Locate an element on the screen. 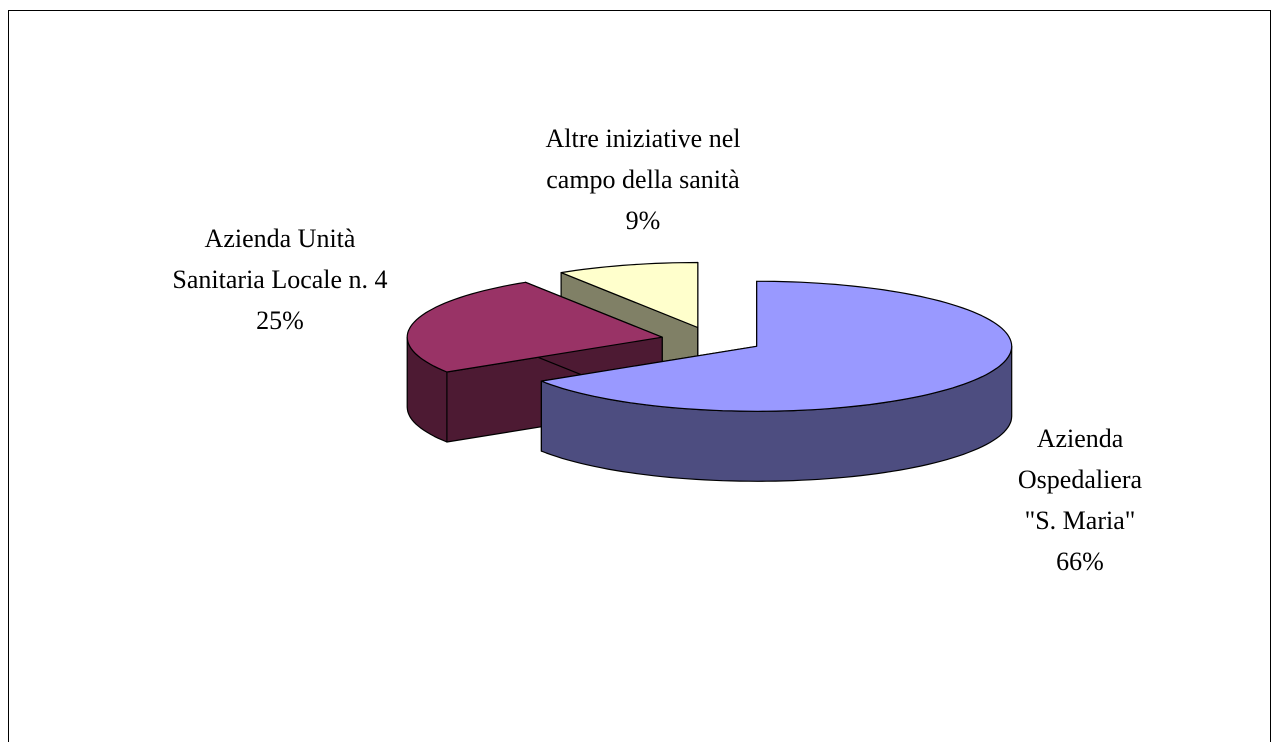 Image resolution: width=1280 pixels, height=742 pixels. data-label: Azienda Ospedaliera "S. Maria" 66% is located at coordinates (1080, 500).